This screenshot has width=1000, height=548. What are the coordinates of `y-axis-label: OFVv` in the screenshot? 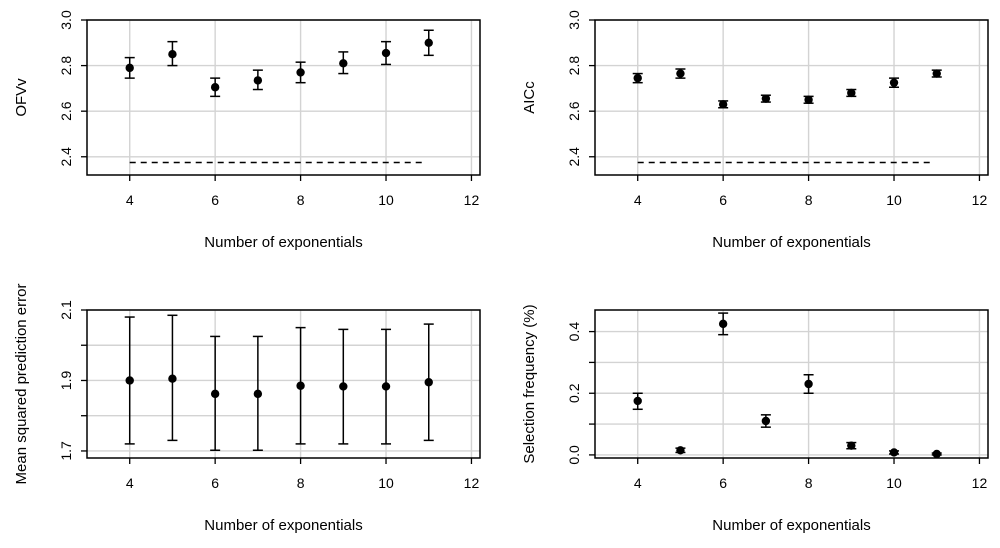 It's located at (21, 97).